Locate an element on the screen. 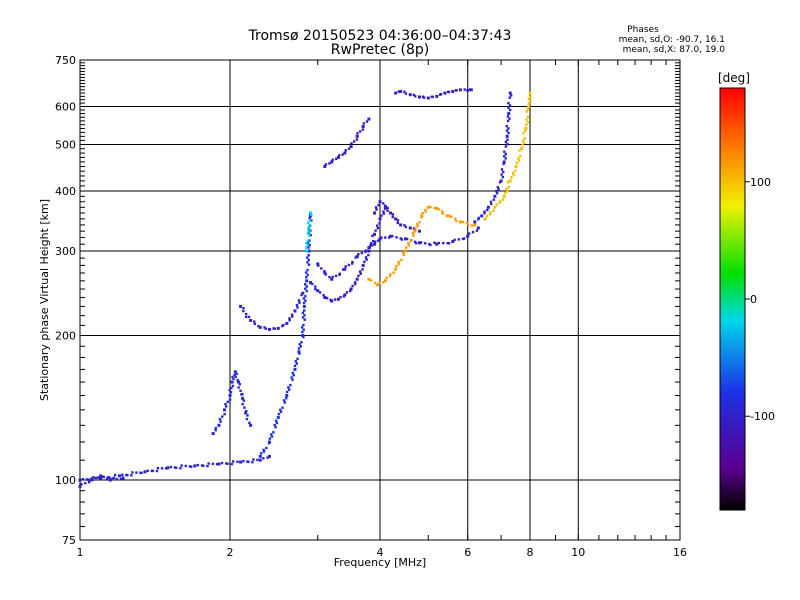  colorbar-tick-label: 0 is located at coordinates (753, 299).